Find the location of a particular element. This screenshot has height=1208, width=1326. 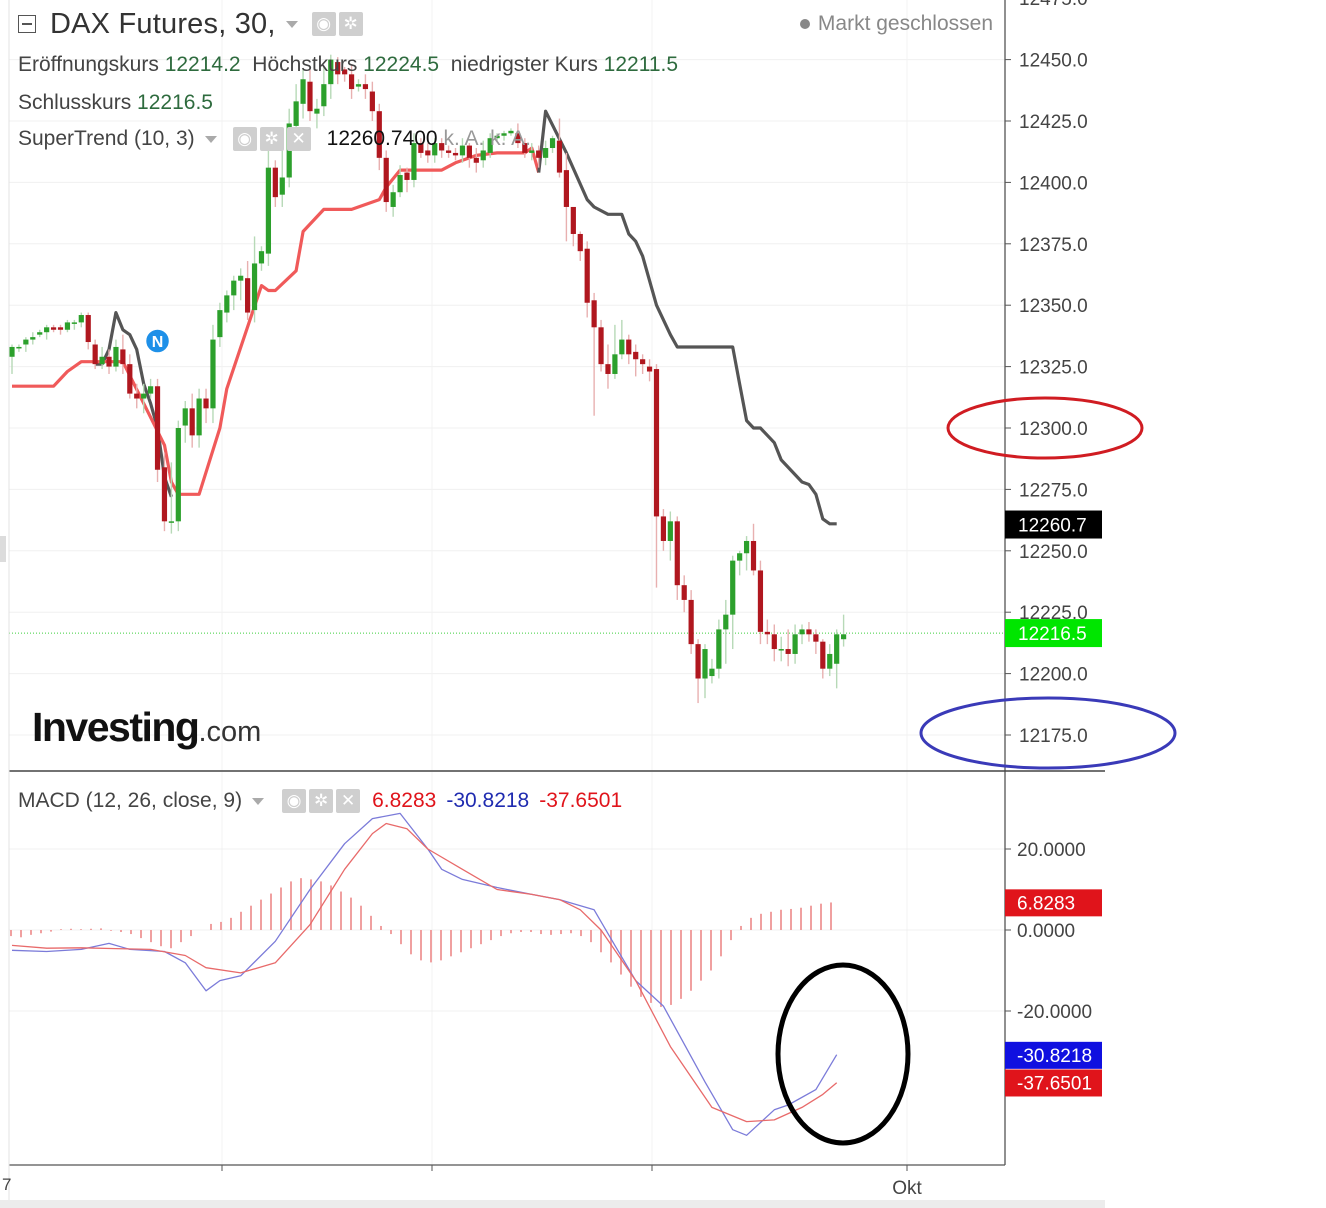

news-marker-label: N is located at coordinates (158, 342).